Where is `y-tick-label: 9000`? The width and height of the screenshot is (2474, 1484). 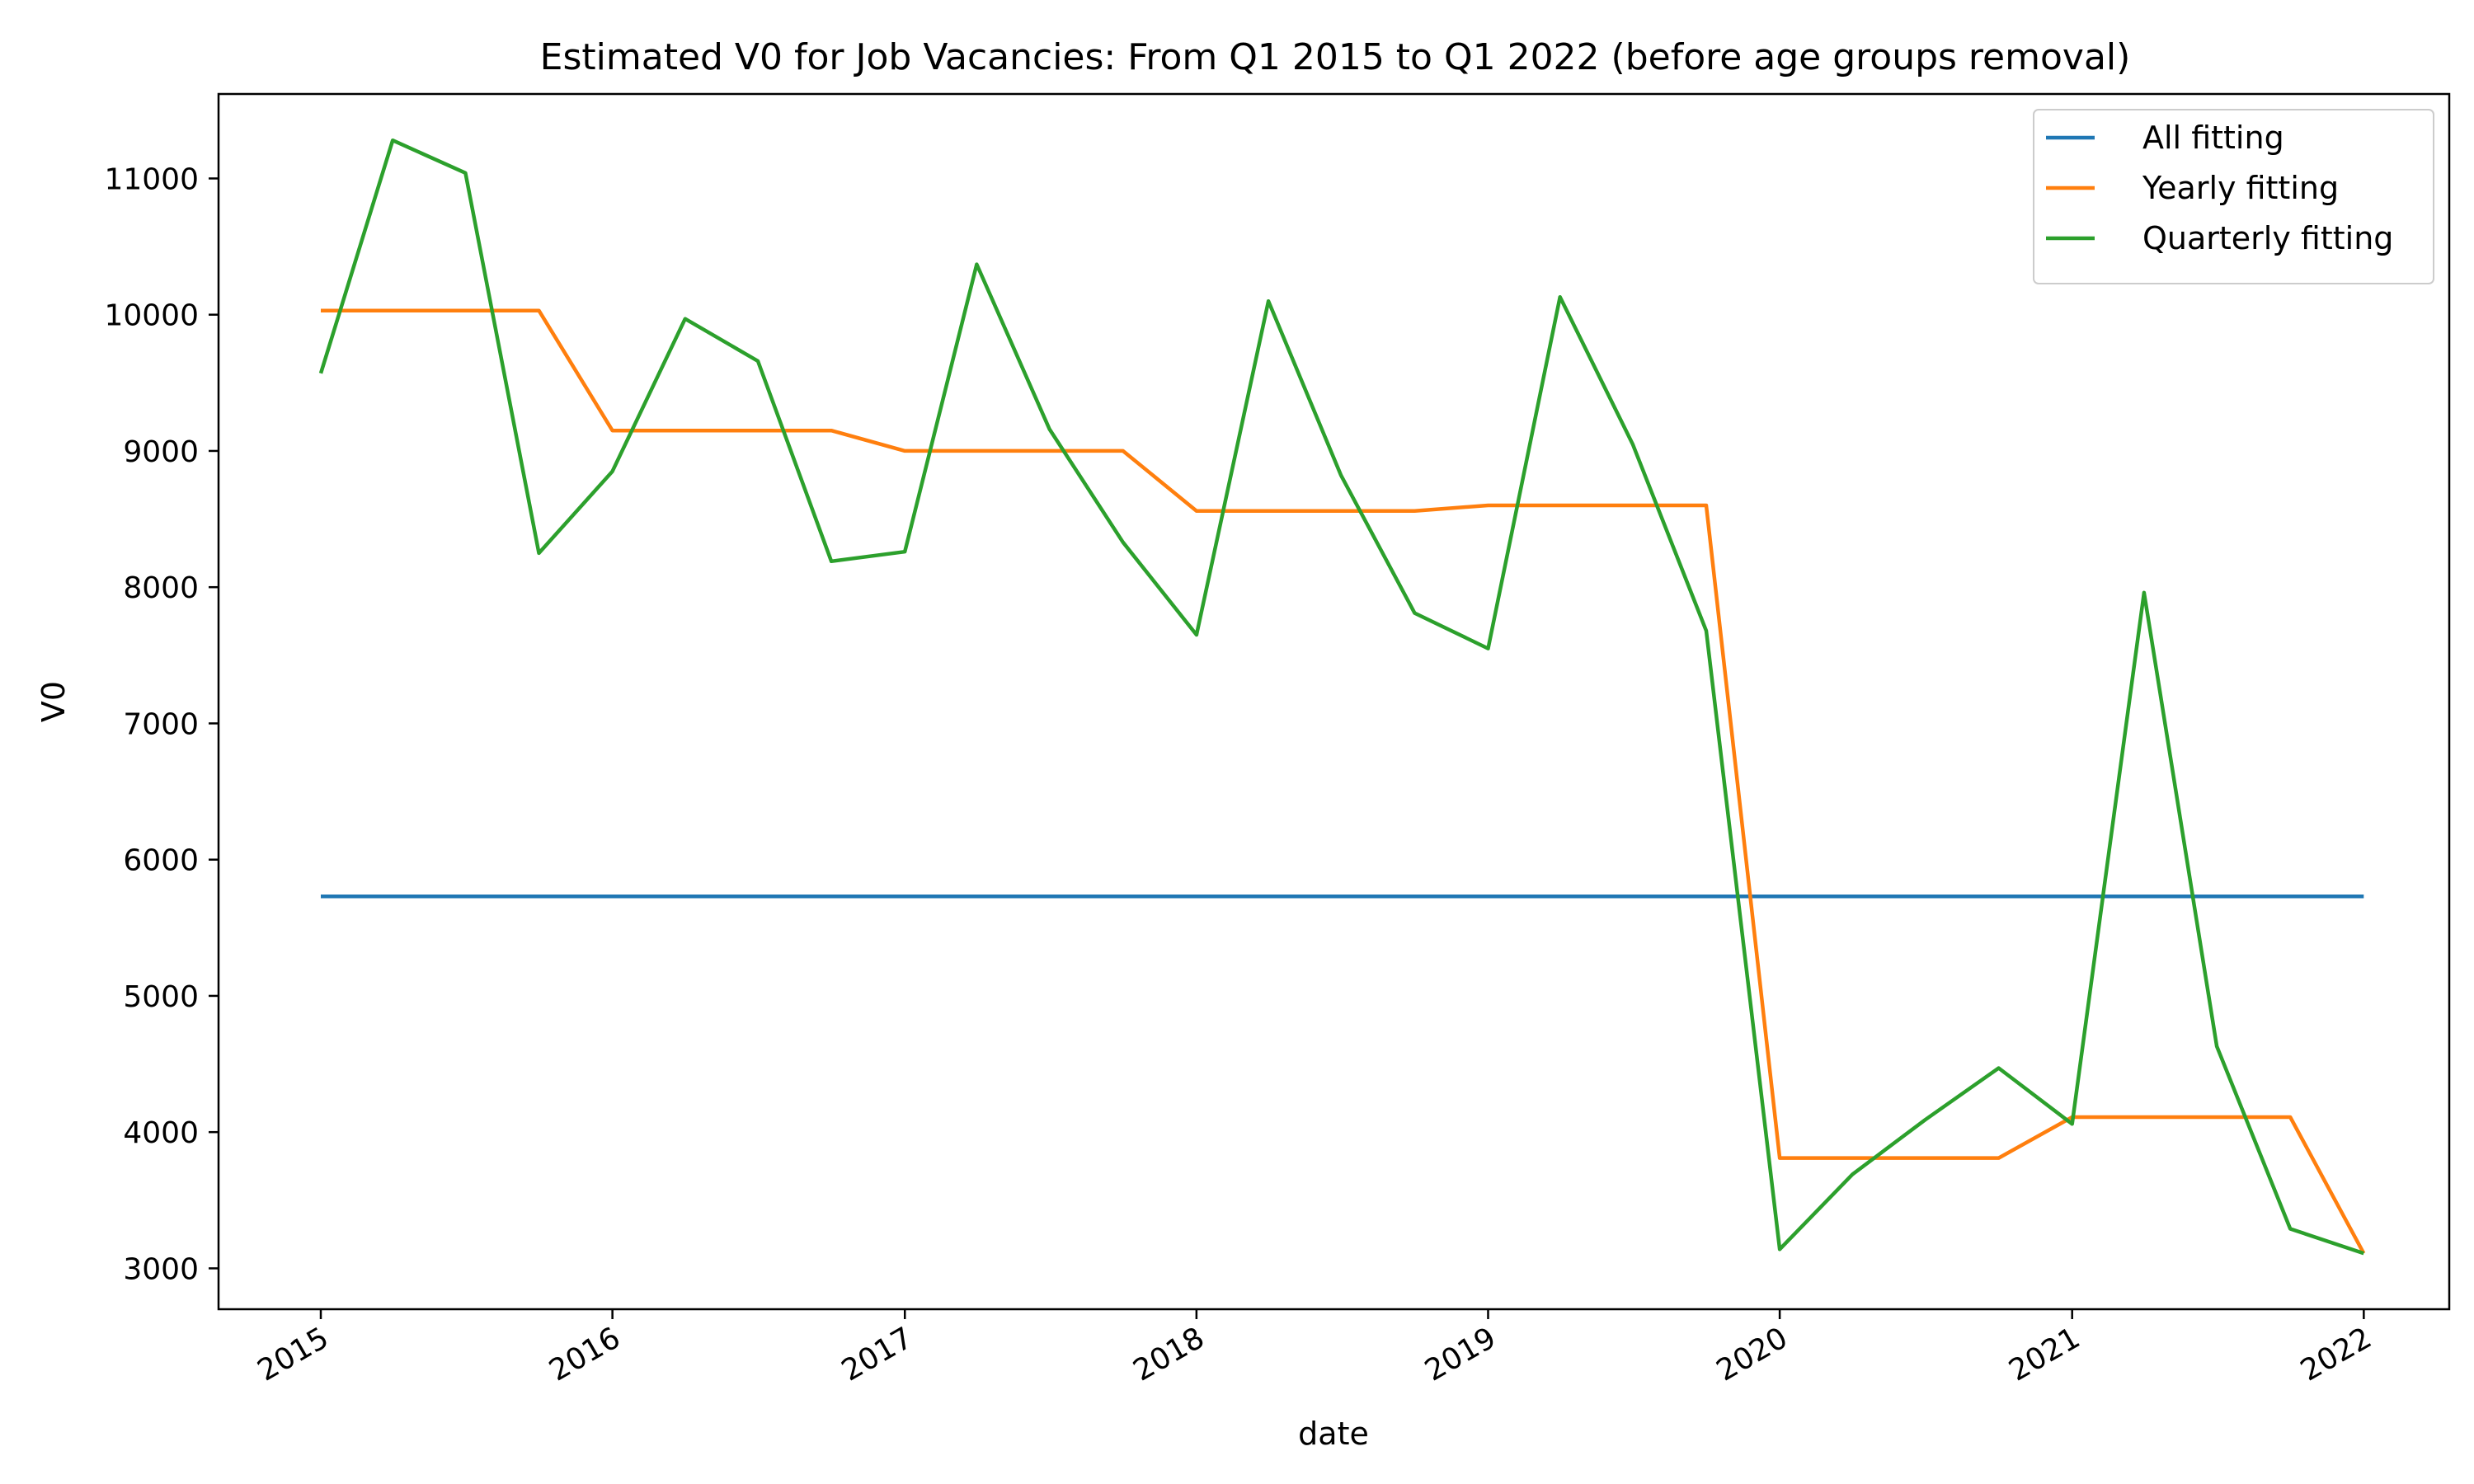
y-tick-label: 9000 is located at coordinates (161, 452).